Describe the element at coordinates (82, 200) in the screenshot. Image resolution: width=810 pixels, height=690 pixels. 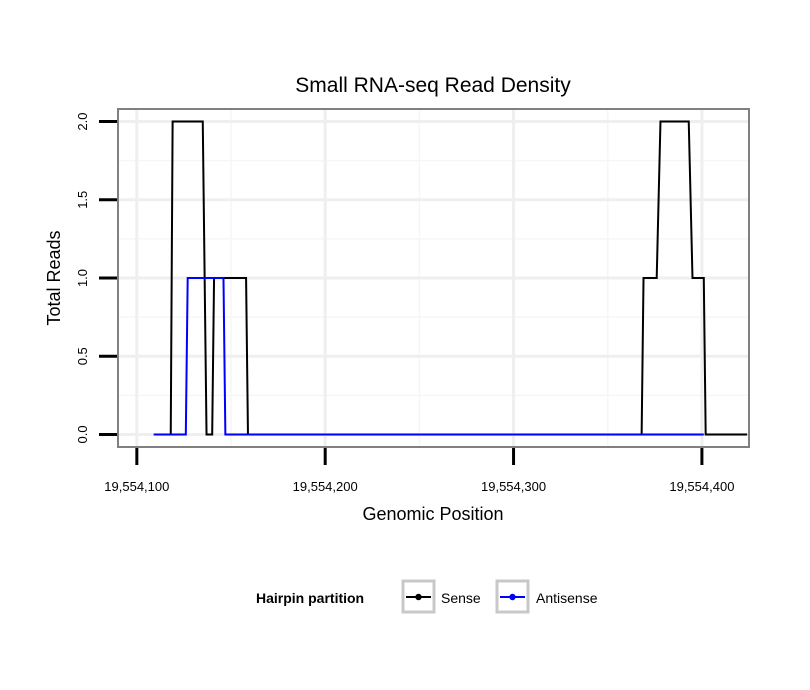
I see `y-tick-label: 1.5` at that location.